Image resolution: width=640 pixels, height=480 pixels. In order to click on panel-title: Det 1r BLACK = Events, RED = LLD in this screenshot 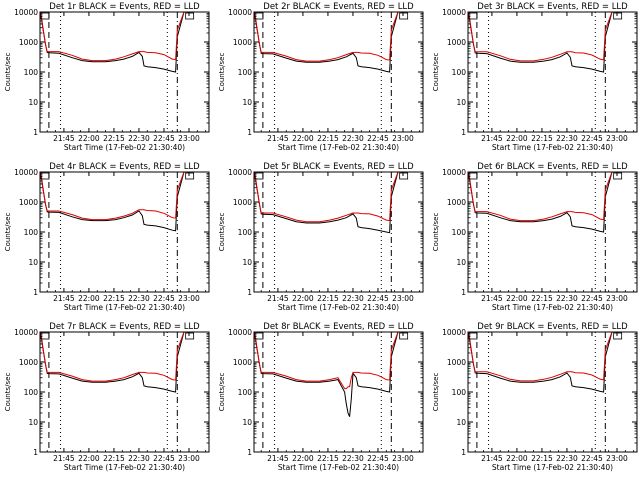, I will do `click(124, 7)`.